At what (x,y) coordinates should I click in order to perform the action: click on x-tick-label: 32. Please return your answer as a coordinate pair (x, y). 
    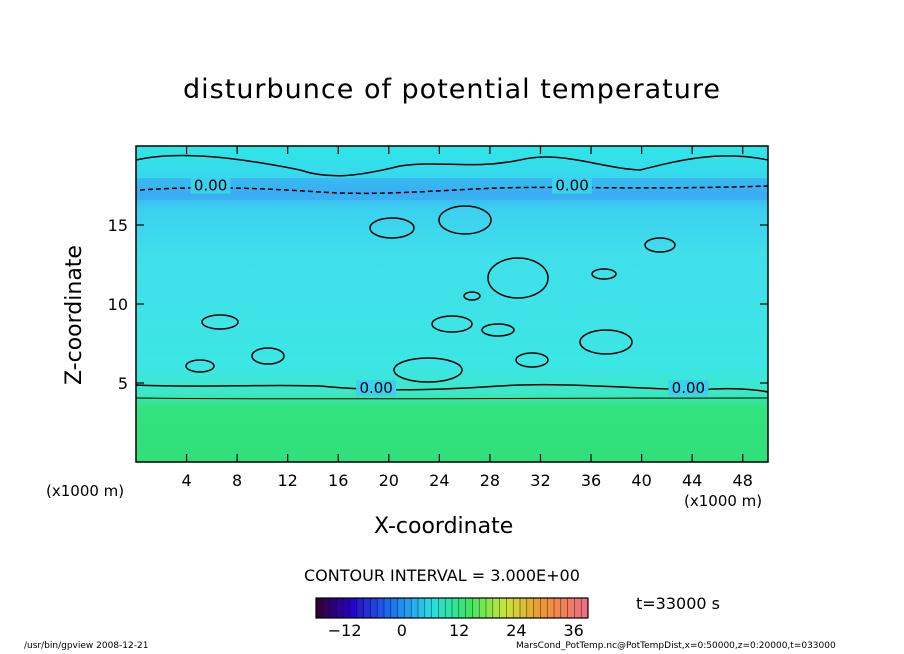
    Looking at the image, I should click on (540, 480).